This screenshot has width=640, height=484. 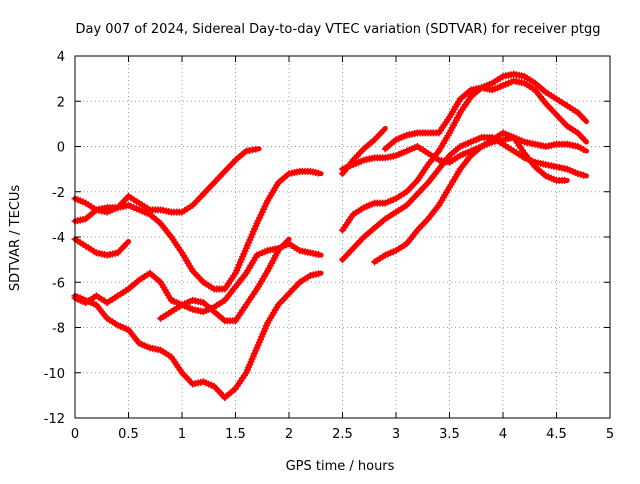 What do you see at coordinates (503, 434) in the screenshot?
I see `x-tick-label: 4` at bounding box center [503, 434].